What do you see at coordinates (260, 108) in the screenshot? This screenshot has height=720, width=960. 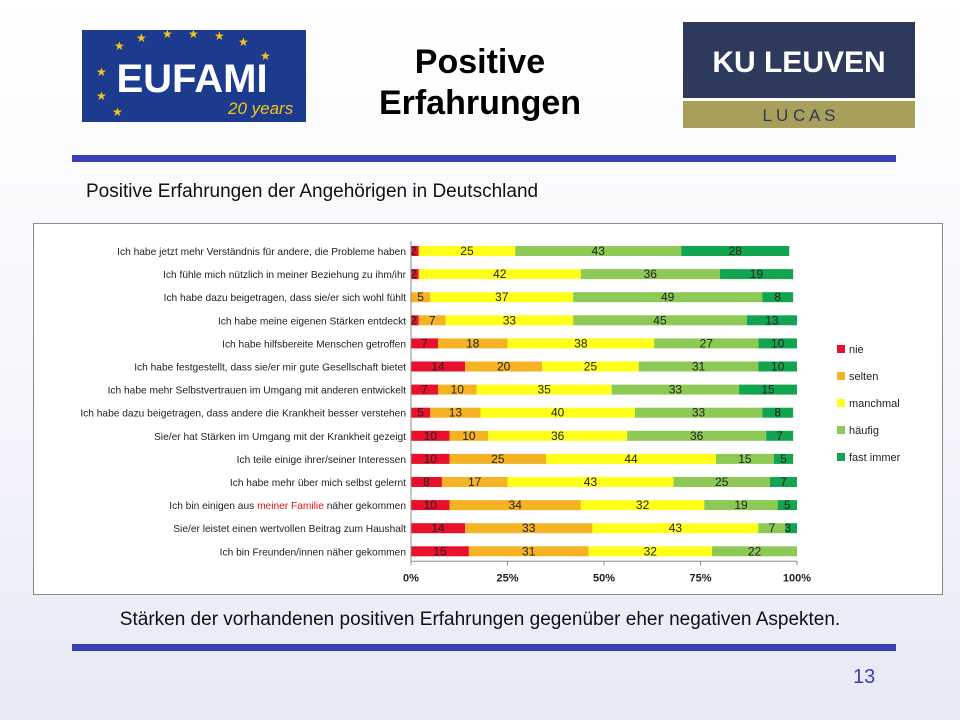 I see `eufami-logo-subtext: 20 years` at bounding box center [260, 108].